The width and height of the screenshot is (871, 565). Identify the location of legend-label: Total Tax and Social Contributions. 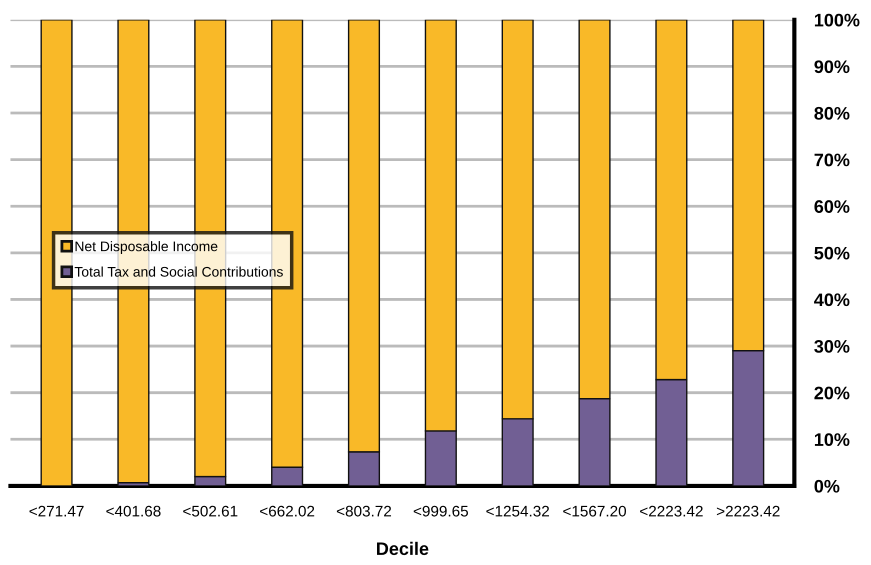
(178, 271).